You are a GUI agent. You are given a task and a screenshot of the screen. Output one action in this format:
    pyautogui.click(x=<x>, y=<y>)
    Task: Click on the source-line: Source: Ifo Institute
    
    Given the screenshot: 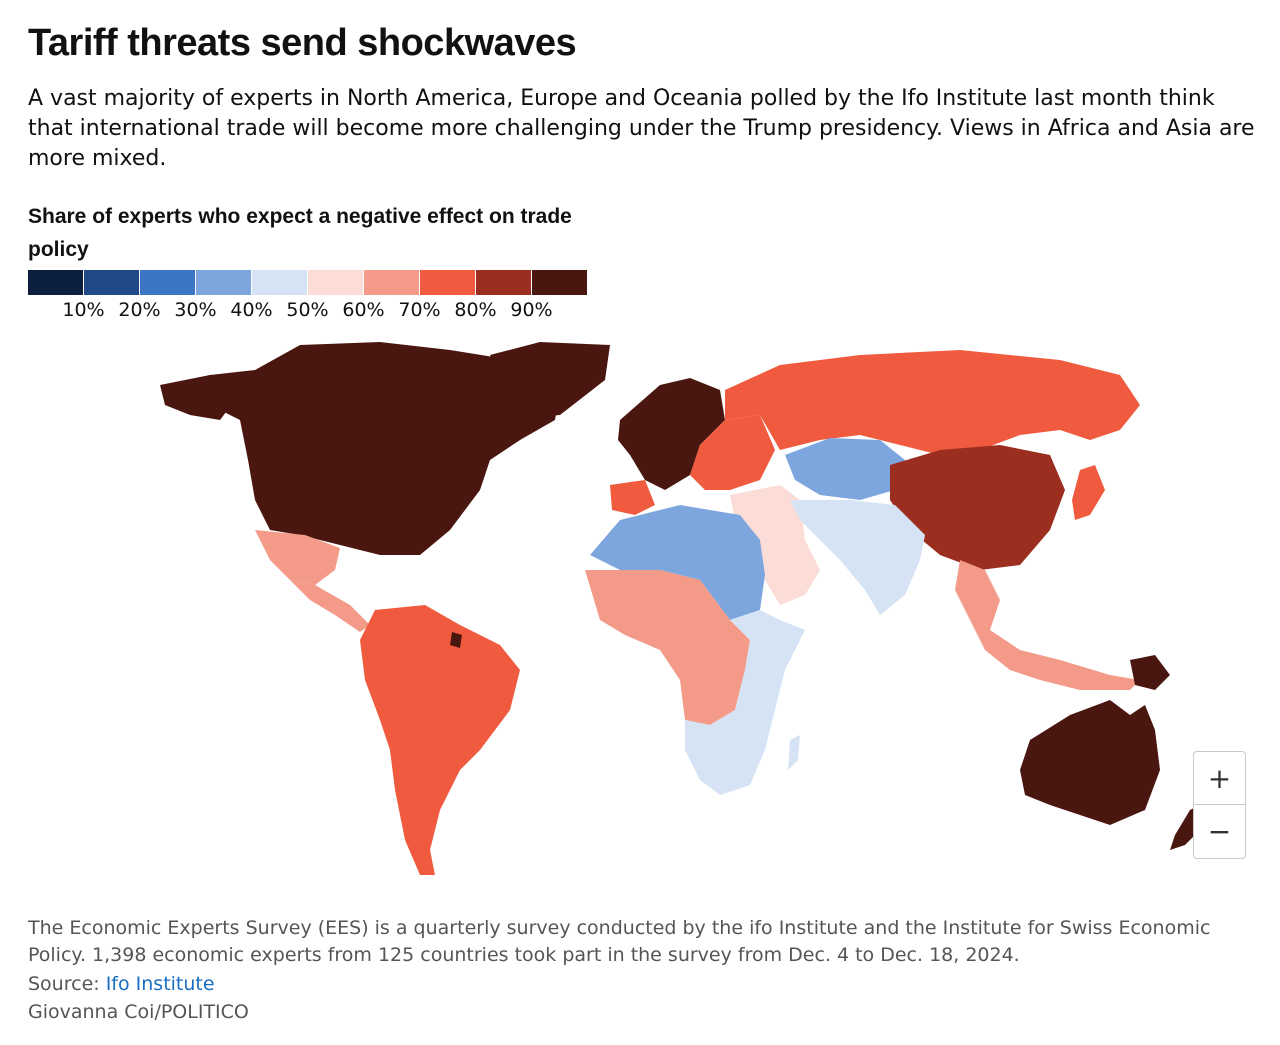 What is the action you would take?
    pyautogui.click(x=121, y=984)
    